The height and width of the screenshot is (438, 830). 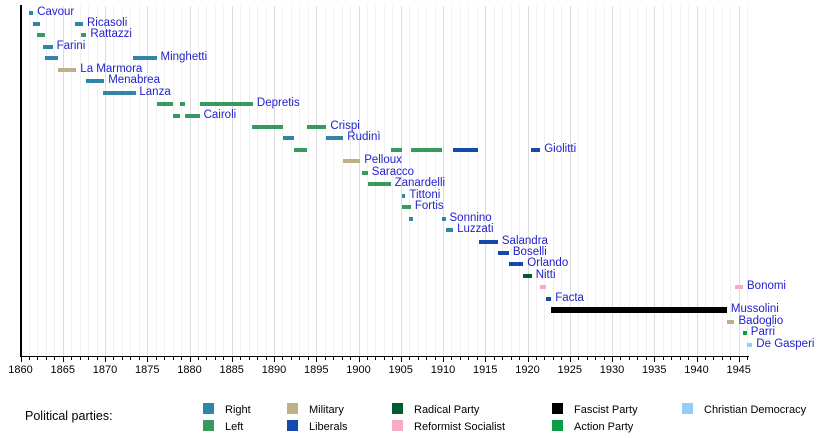 I want to click on minister-label: Orlando, so click(x=548, y=263).